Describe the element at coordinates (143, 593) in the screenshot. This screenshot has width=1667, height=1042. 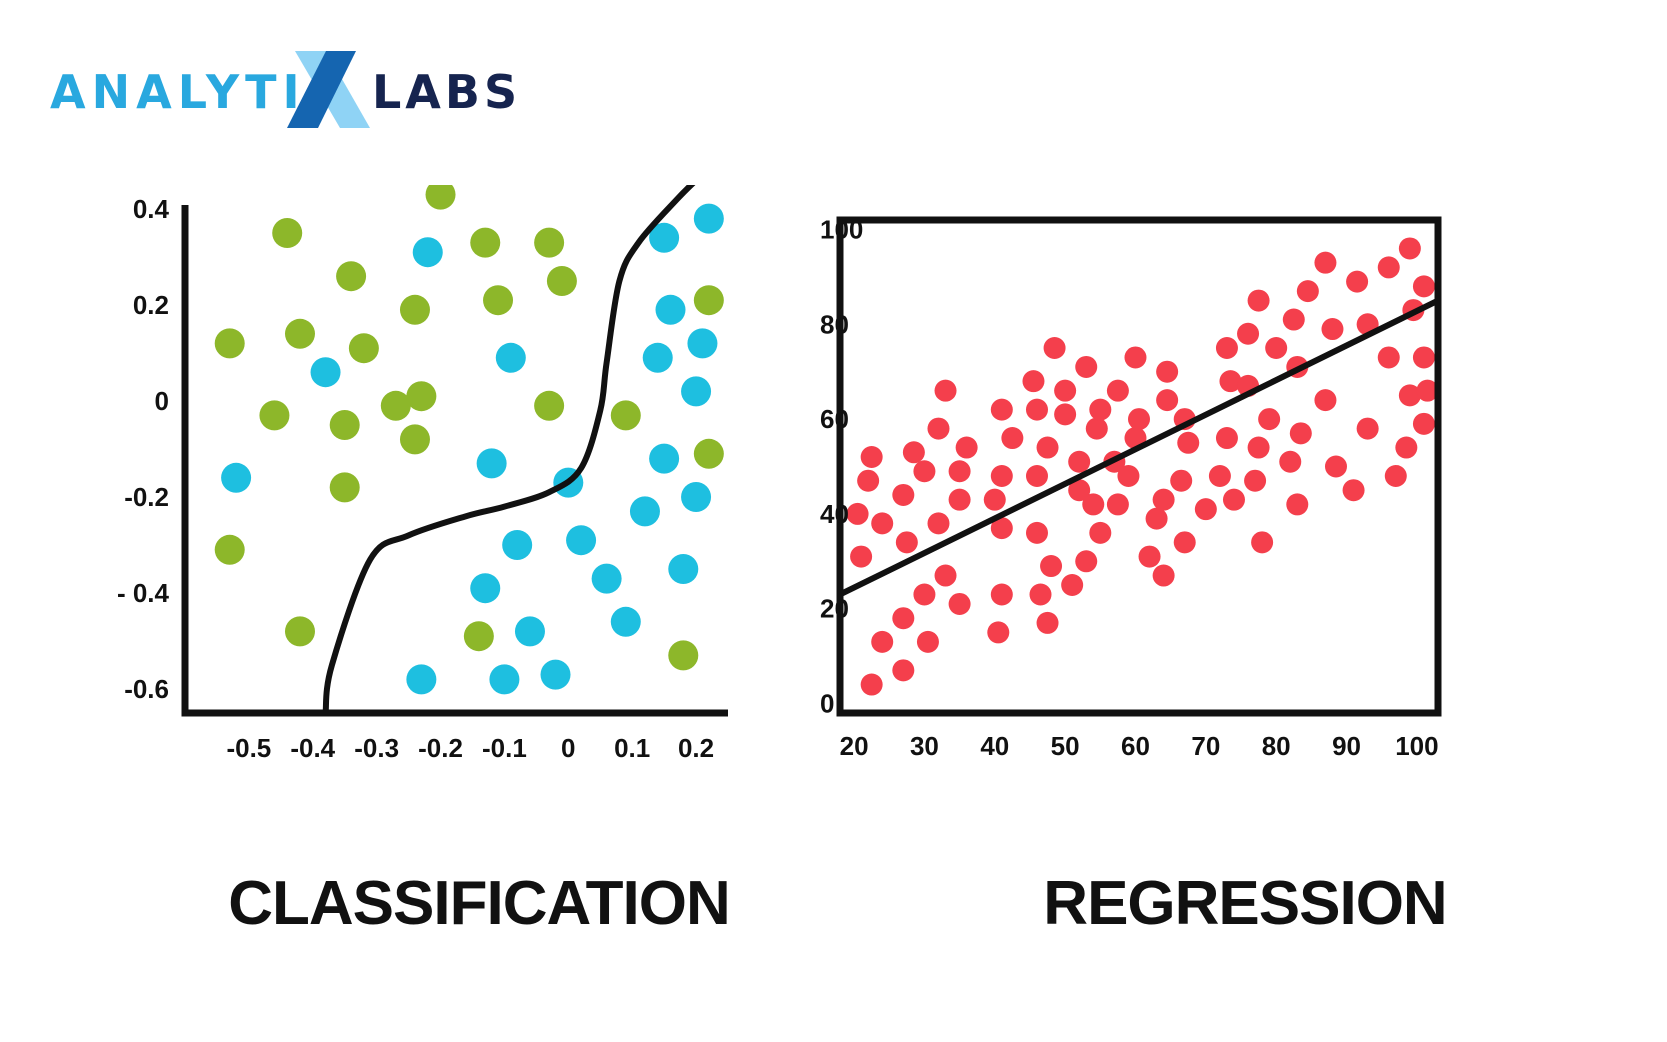
I see `y-tick-label: - 0.4` at that location.